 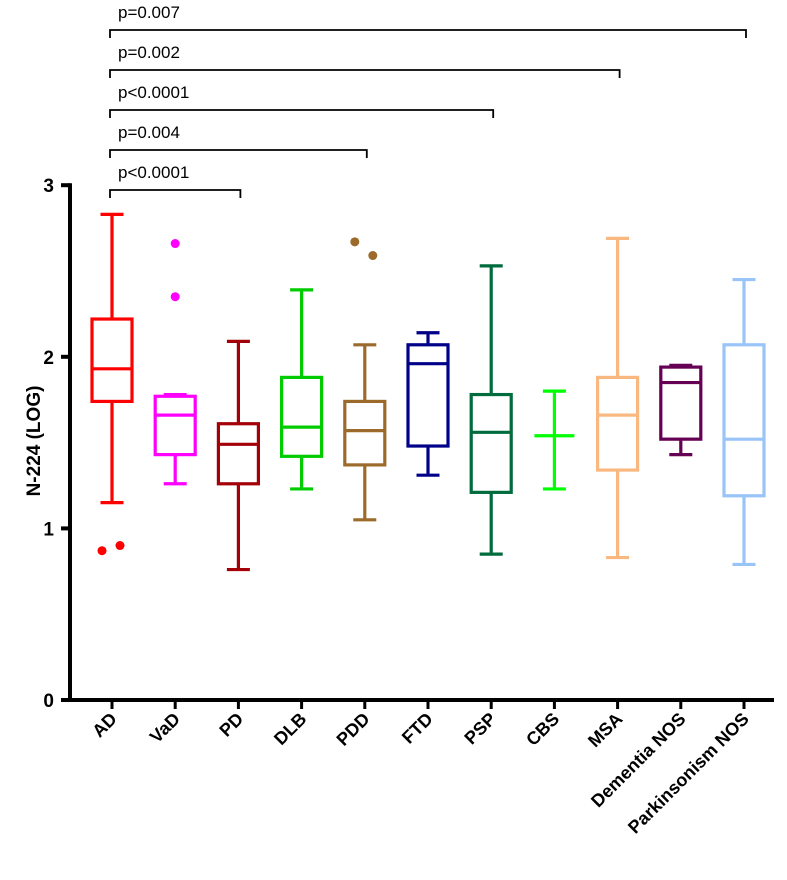 What do you see at coordinates (149, 132) in the screenshot?
I see `p-value-label: p=0.004` at bounding box center [149, 132].